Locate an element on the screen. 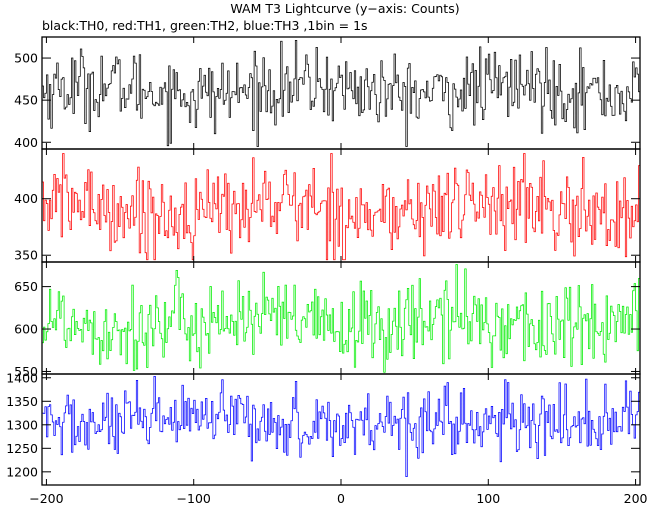 This screenshot has width=654, height=505. y-tick-label: 450 is located at coordinates (26, 100).